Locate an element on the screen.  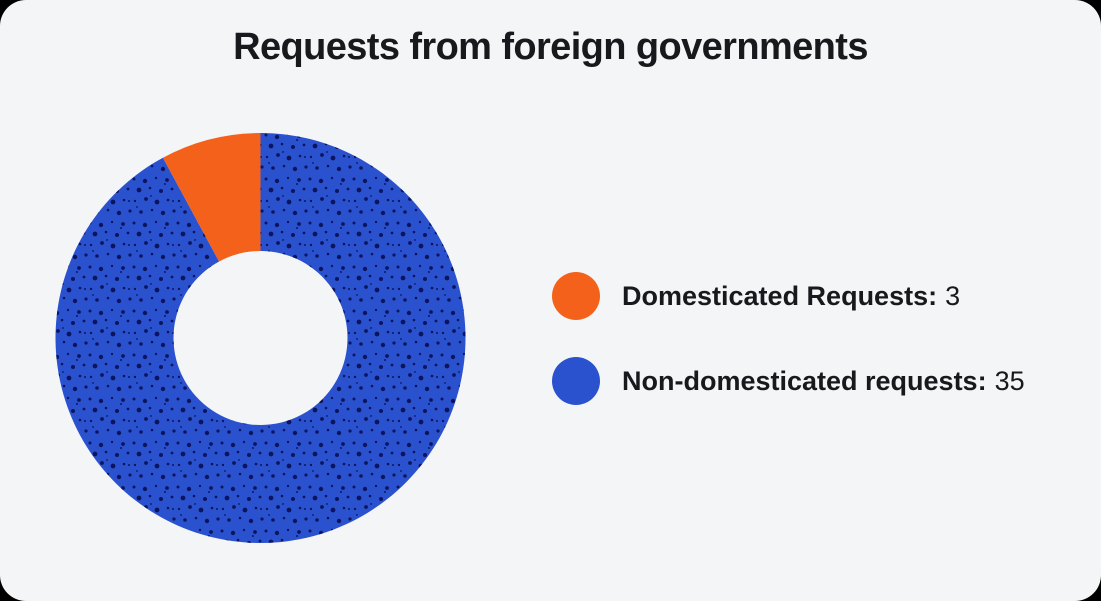
chart-title: Requests from foreign governments is located at coordinates (550, 47).